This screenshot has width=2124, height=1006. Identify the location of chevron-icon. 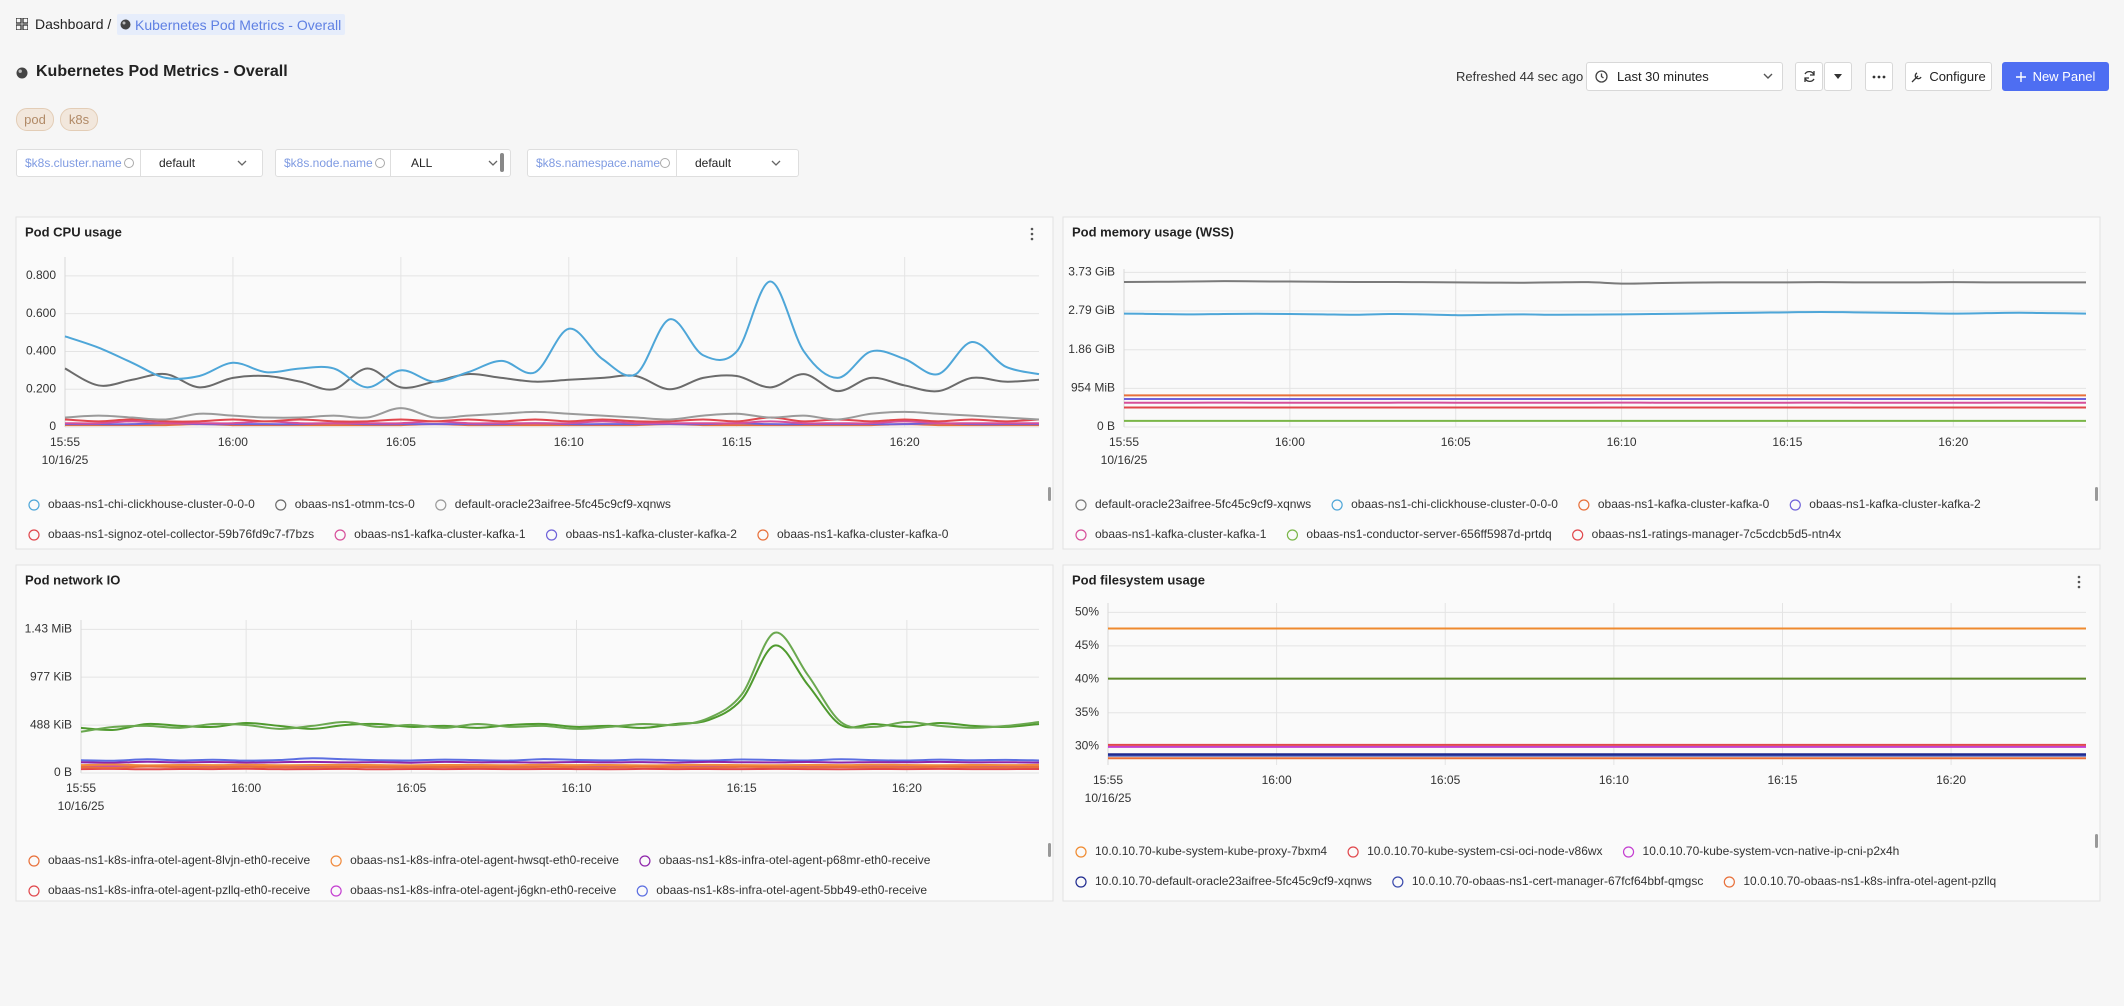
(1768, 76).